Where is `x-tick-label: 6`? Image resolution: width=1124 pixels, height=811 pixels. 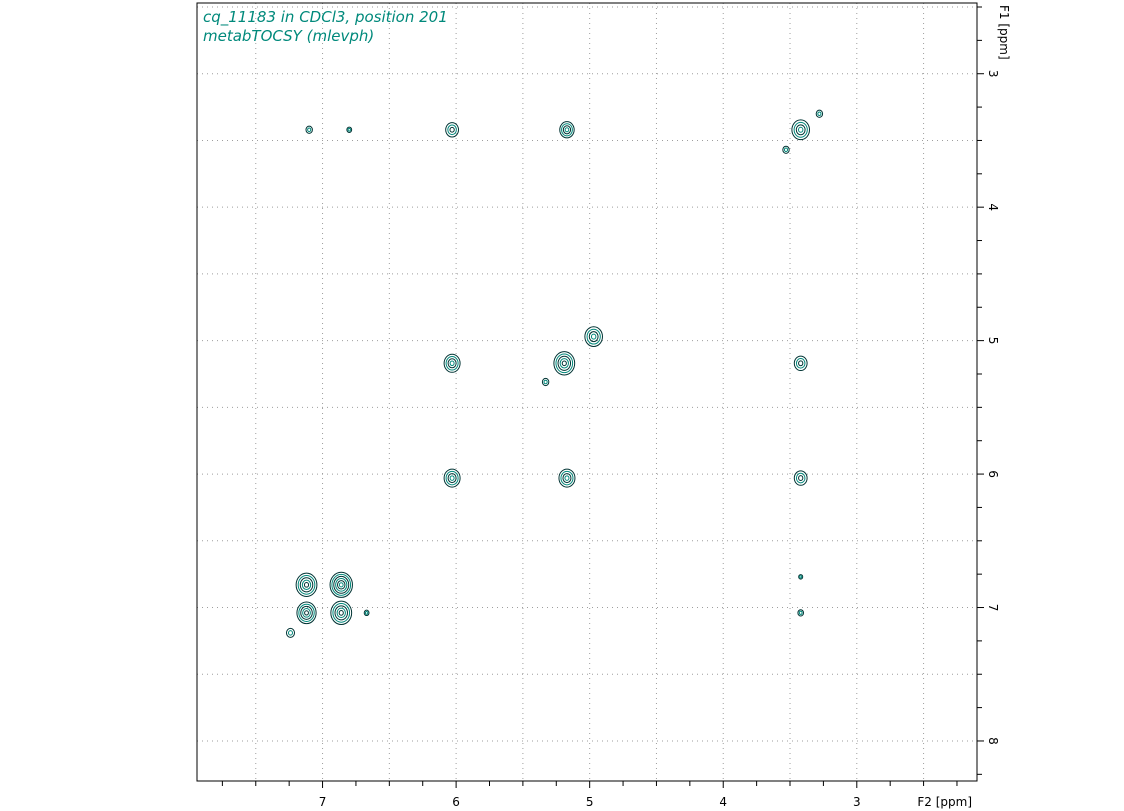
x-tick-label: 6 is located at coordinates (456, 802).